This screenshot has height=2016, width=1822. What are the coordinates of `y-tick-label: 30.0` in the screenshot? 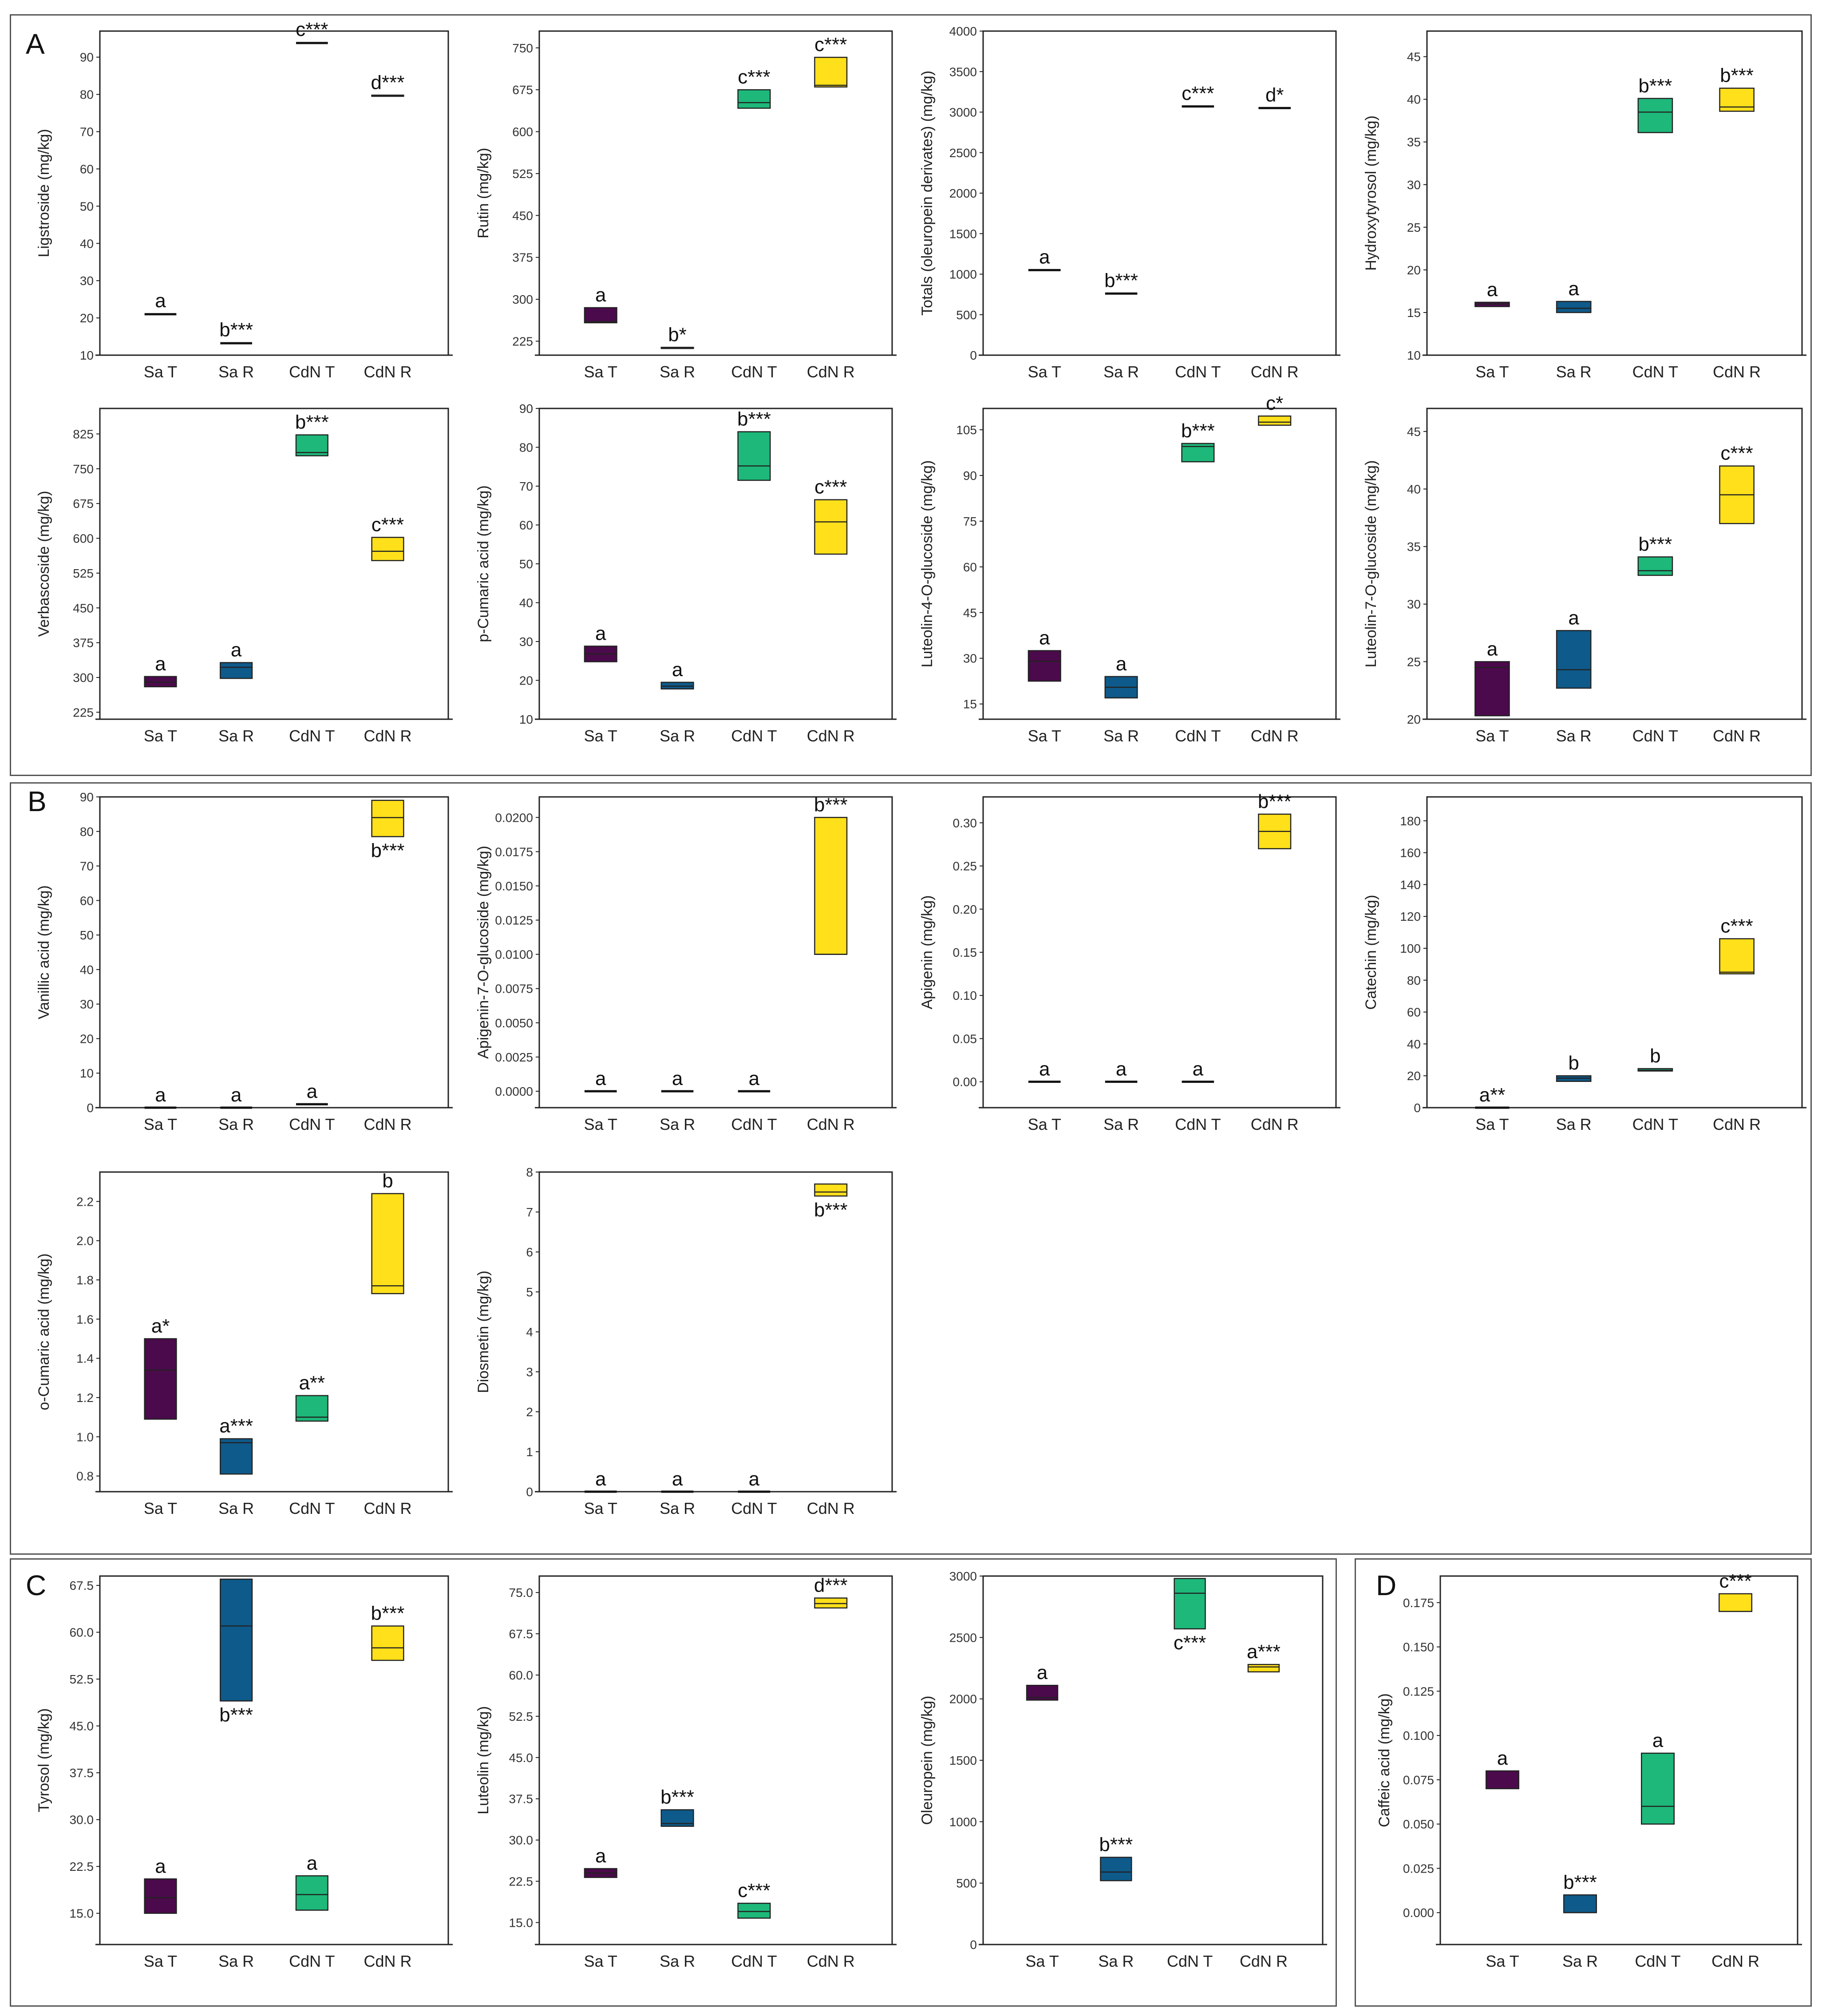 It's located at (82, 1820).